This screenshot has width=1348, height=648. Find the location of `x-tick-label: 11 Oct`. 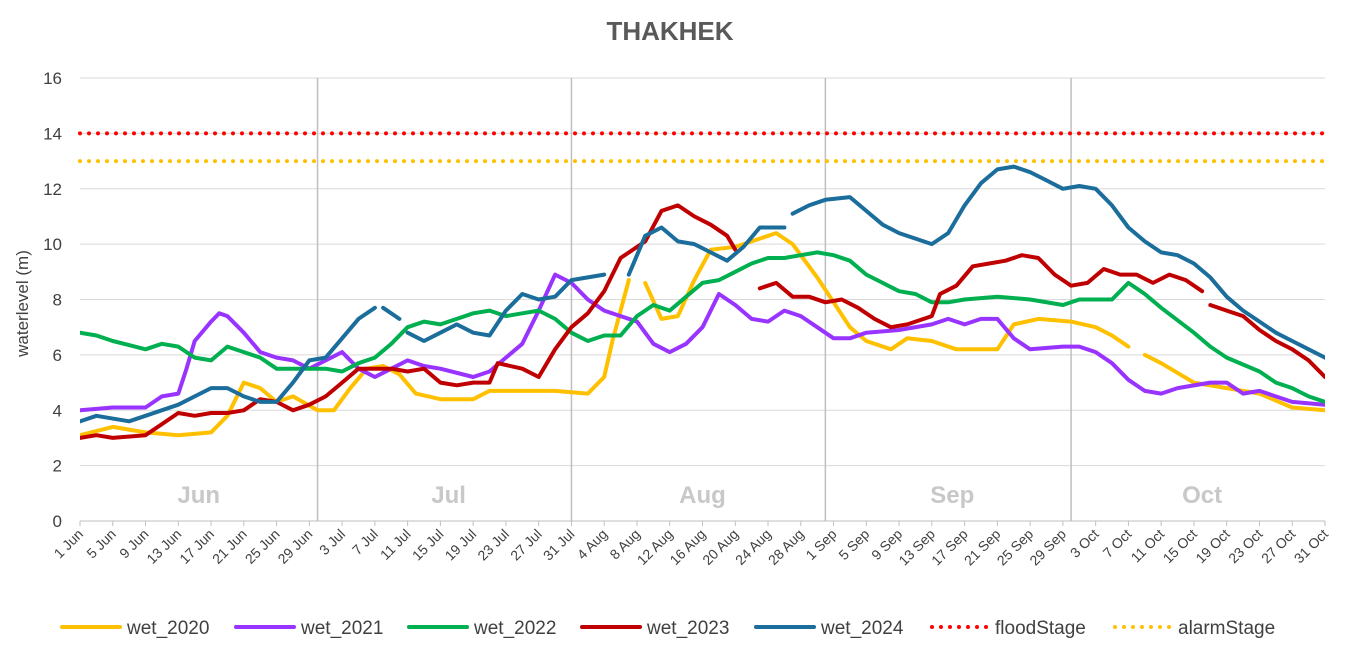

x-tick-label: 11 Oct is located at coordinates (1148, 546).